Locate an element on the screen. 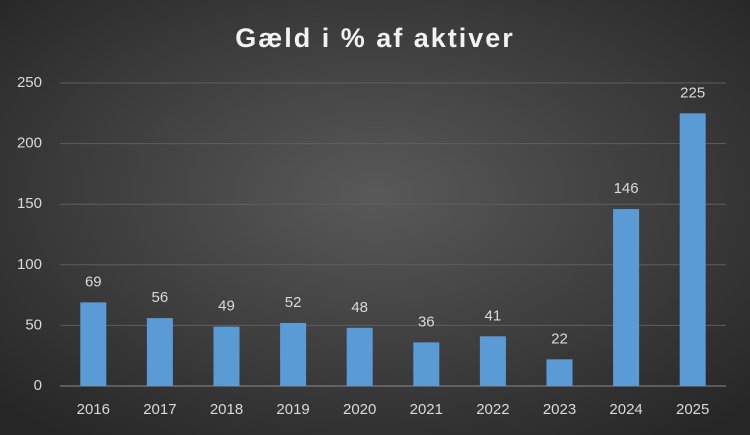  y-tick-label: 0 is located at coordinates (38, 385).